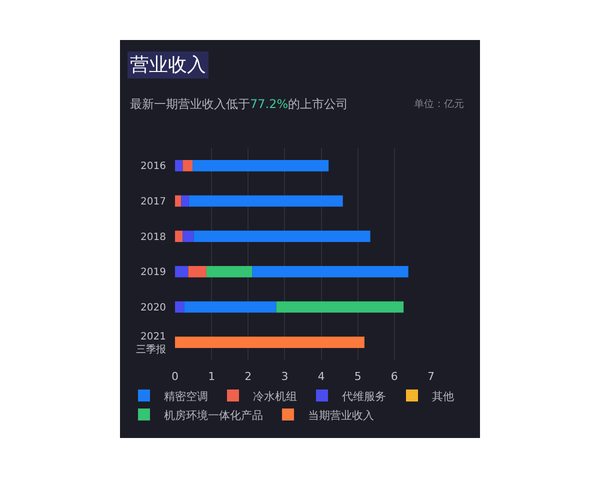 The image size is (600, 480). What do you see at coordinates (284, 376) in the screenshot?
I see `x-tick-label: 3` at bounding box center [284, 376].